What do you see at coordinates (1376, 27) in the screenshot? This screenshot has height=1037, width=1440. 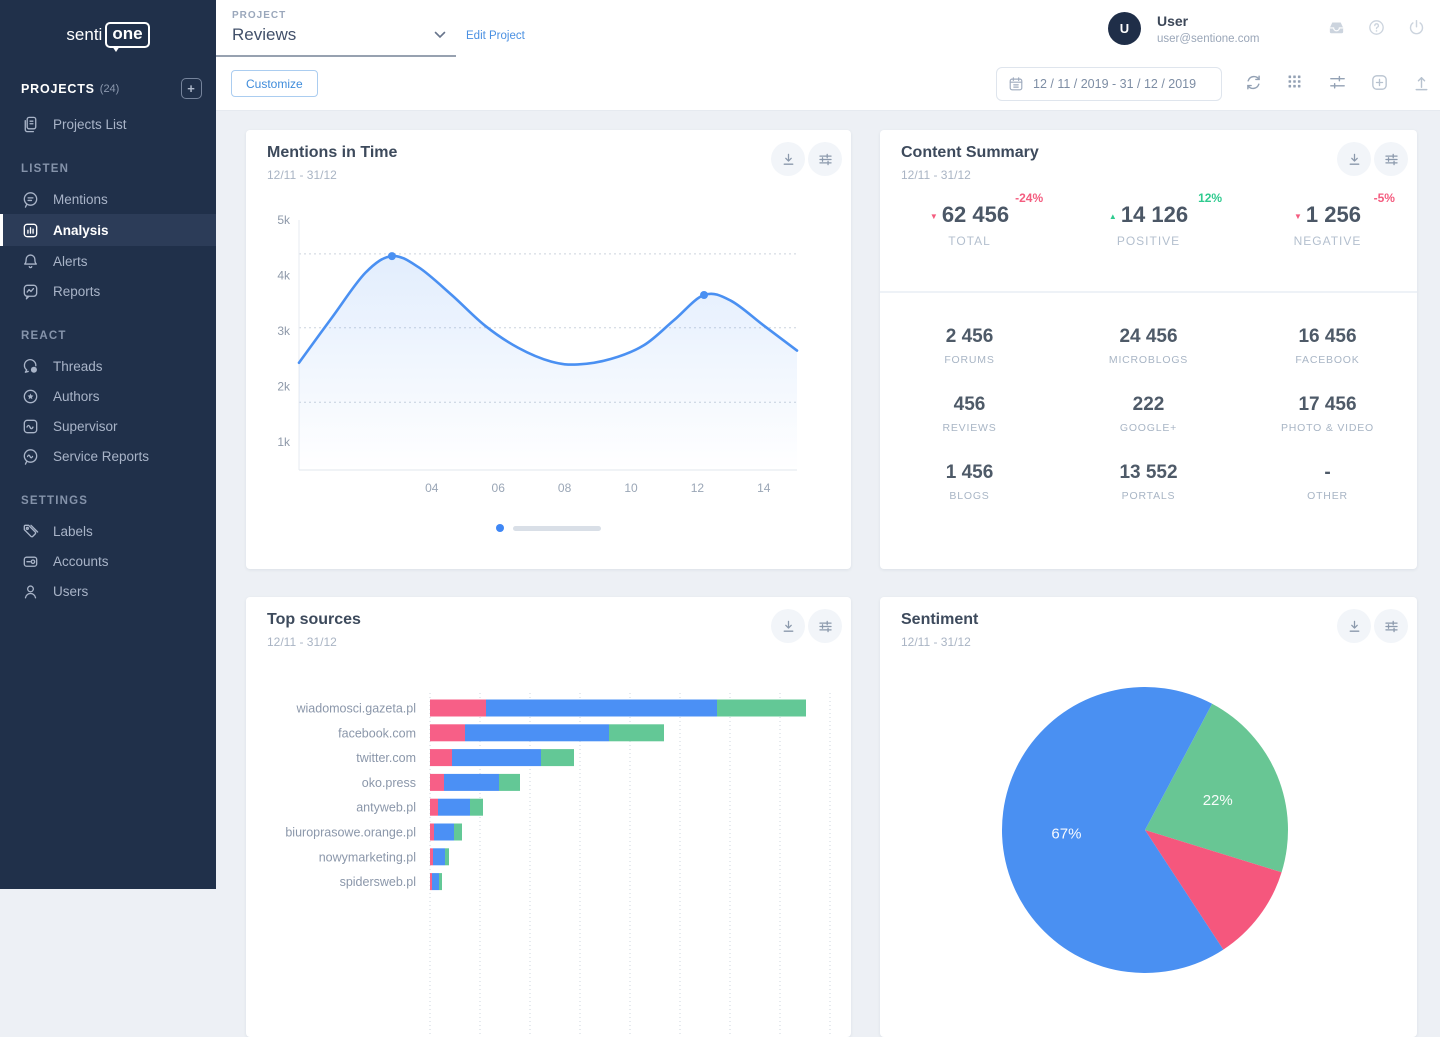 I see `help-icon` at bounding box center [1376, 27].